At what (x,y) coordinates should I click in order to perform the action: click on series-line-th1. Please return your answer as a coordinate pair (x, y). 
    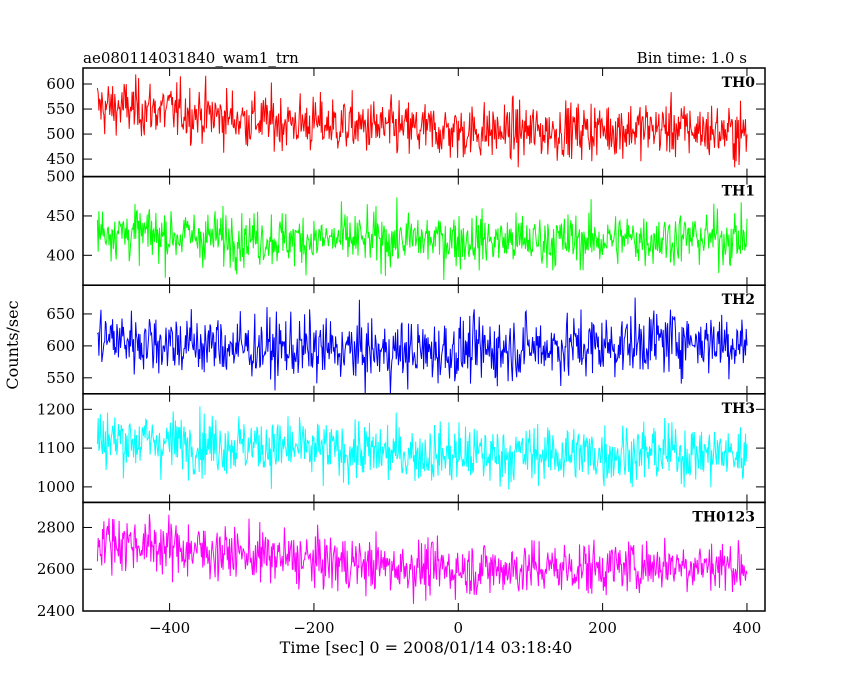
    Looking at the image, I should click on (422, 239).